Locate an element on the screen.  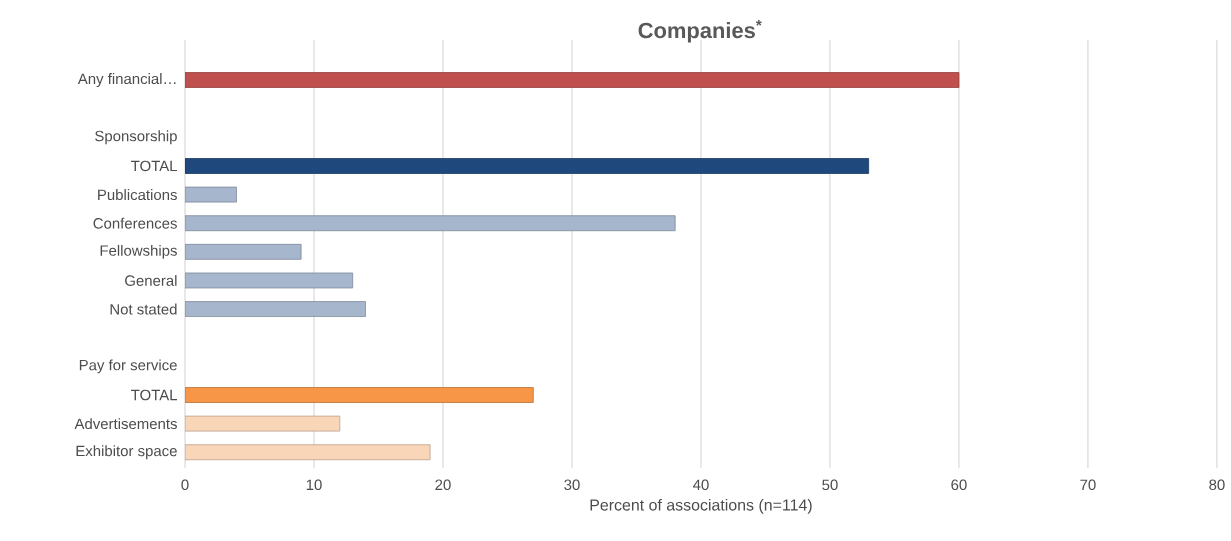
y-tick-label: Exhibitor space is located at coordinates (126, 452).